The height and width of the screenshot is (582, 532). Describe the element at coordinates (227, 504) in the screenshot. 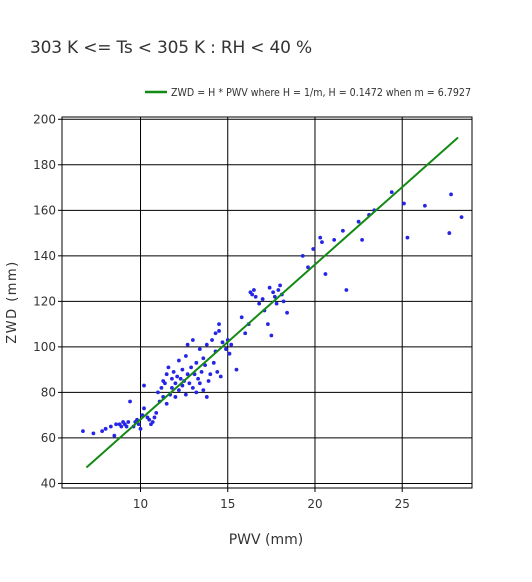

I see `x-tick-label: 15` at that location.